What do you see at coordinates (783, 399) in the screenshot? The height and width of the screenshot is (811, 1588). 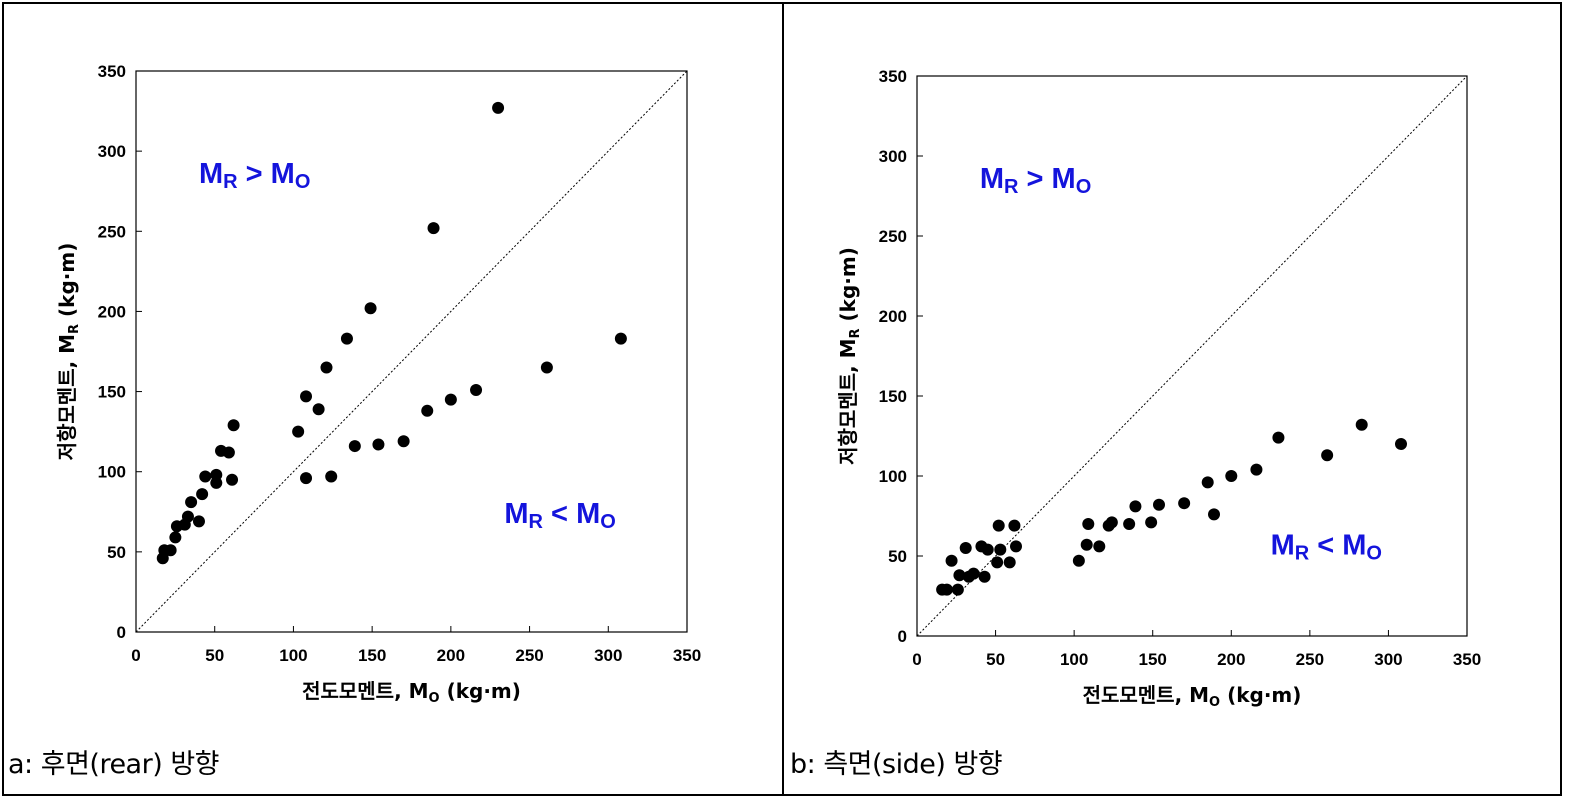 I see `panel-divider` at bounding box center [783, 399].